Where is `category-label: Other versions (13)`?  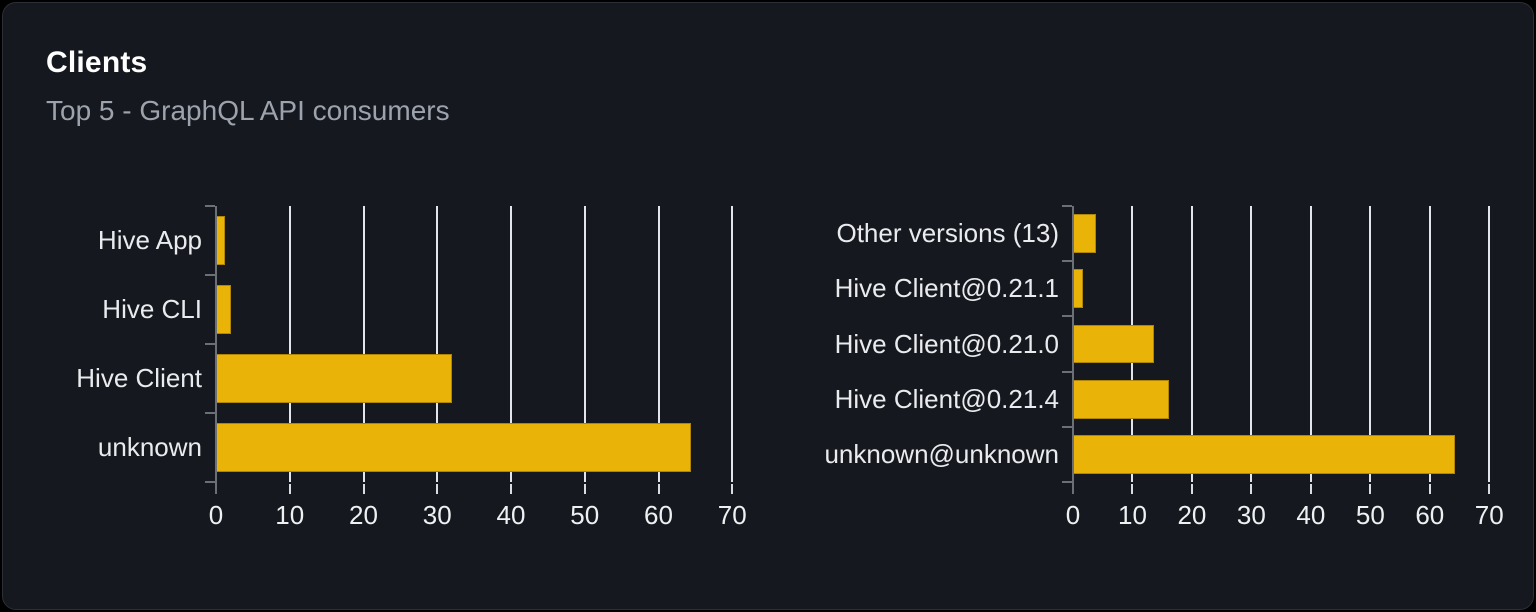 category-label: Other versions (13) is located at coordinates (947, 233).